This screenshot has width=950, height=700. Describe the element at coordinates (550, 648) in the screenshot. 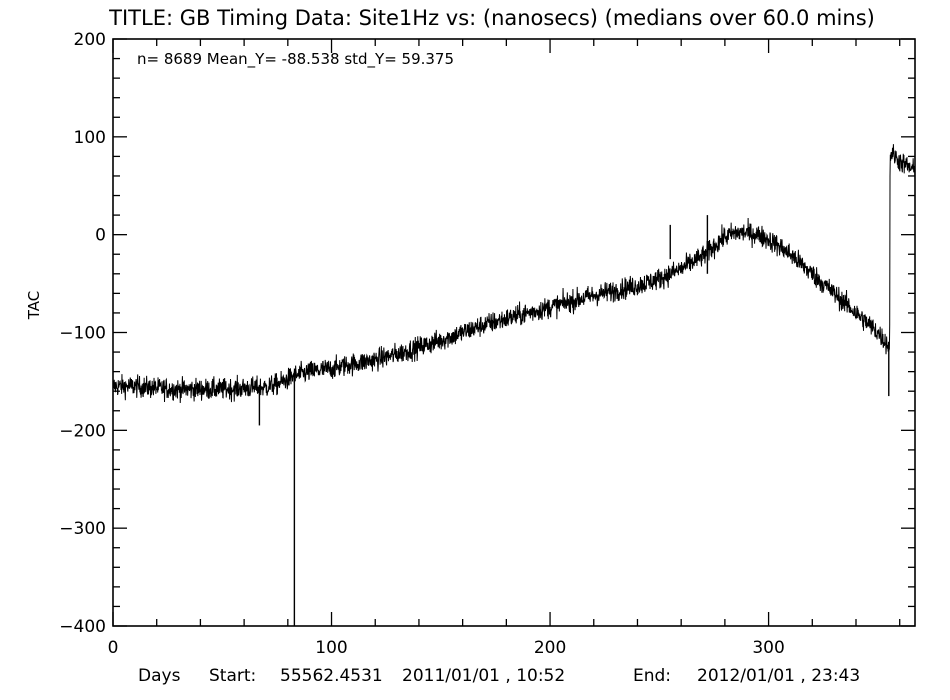

I see `x-tick-label: 200` at that location.